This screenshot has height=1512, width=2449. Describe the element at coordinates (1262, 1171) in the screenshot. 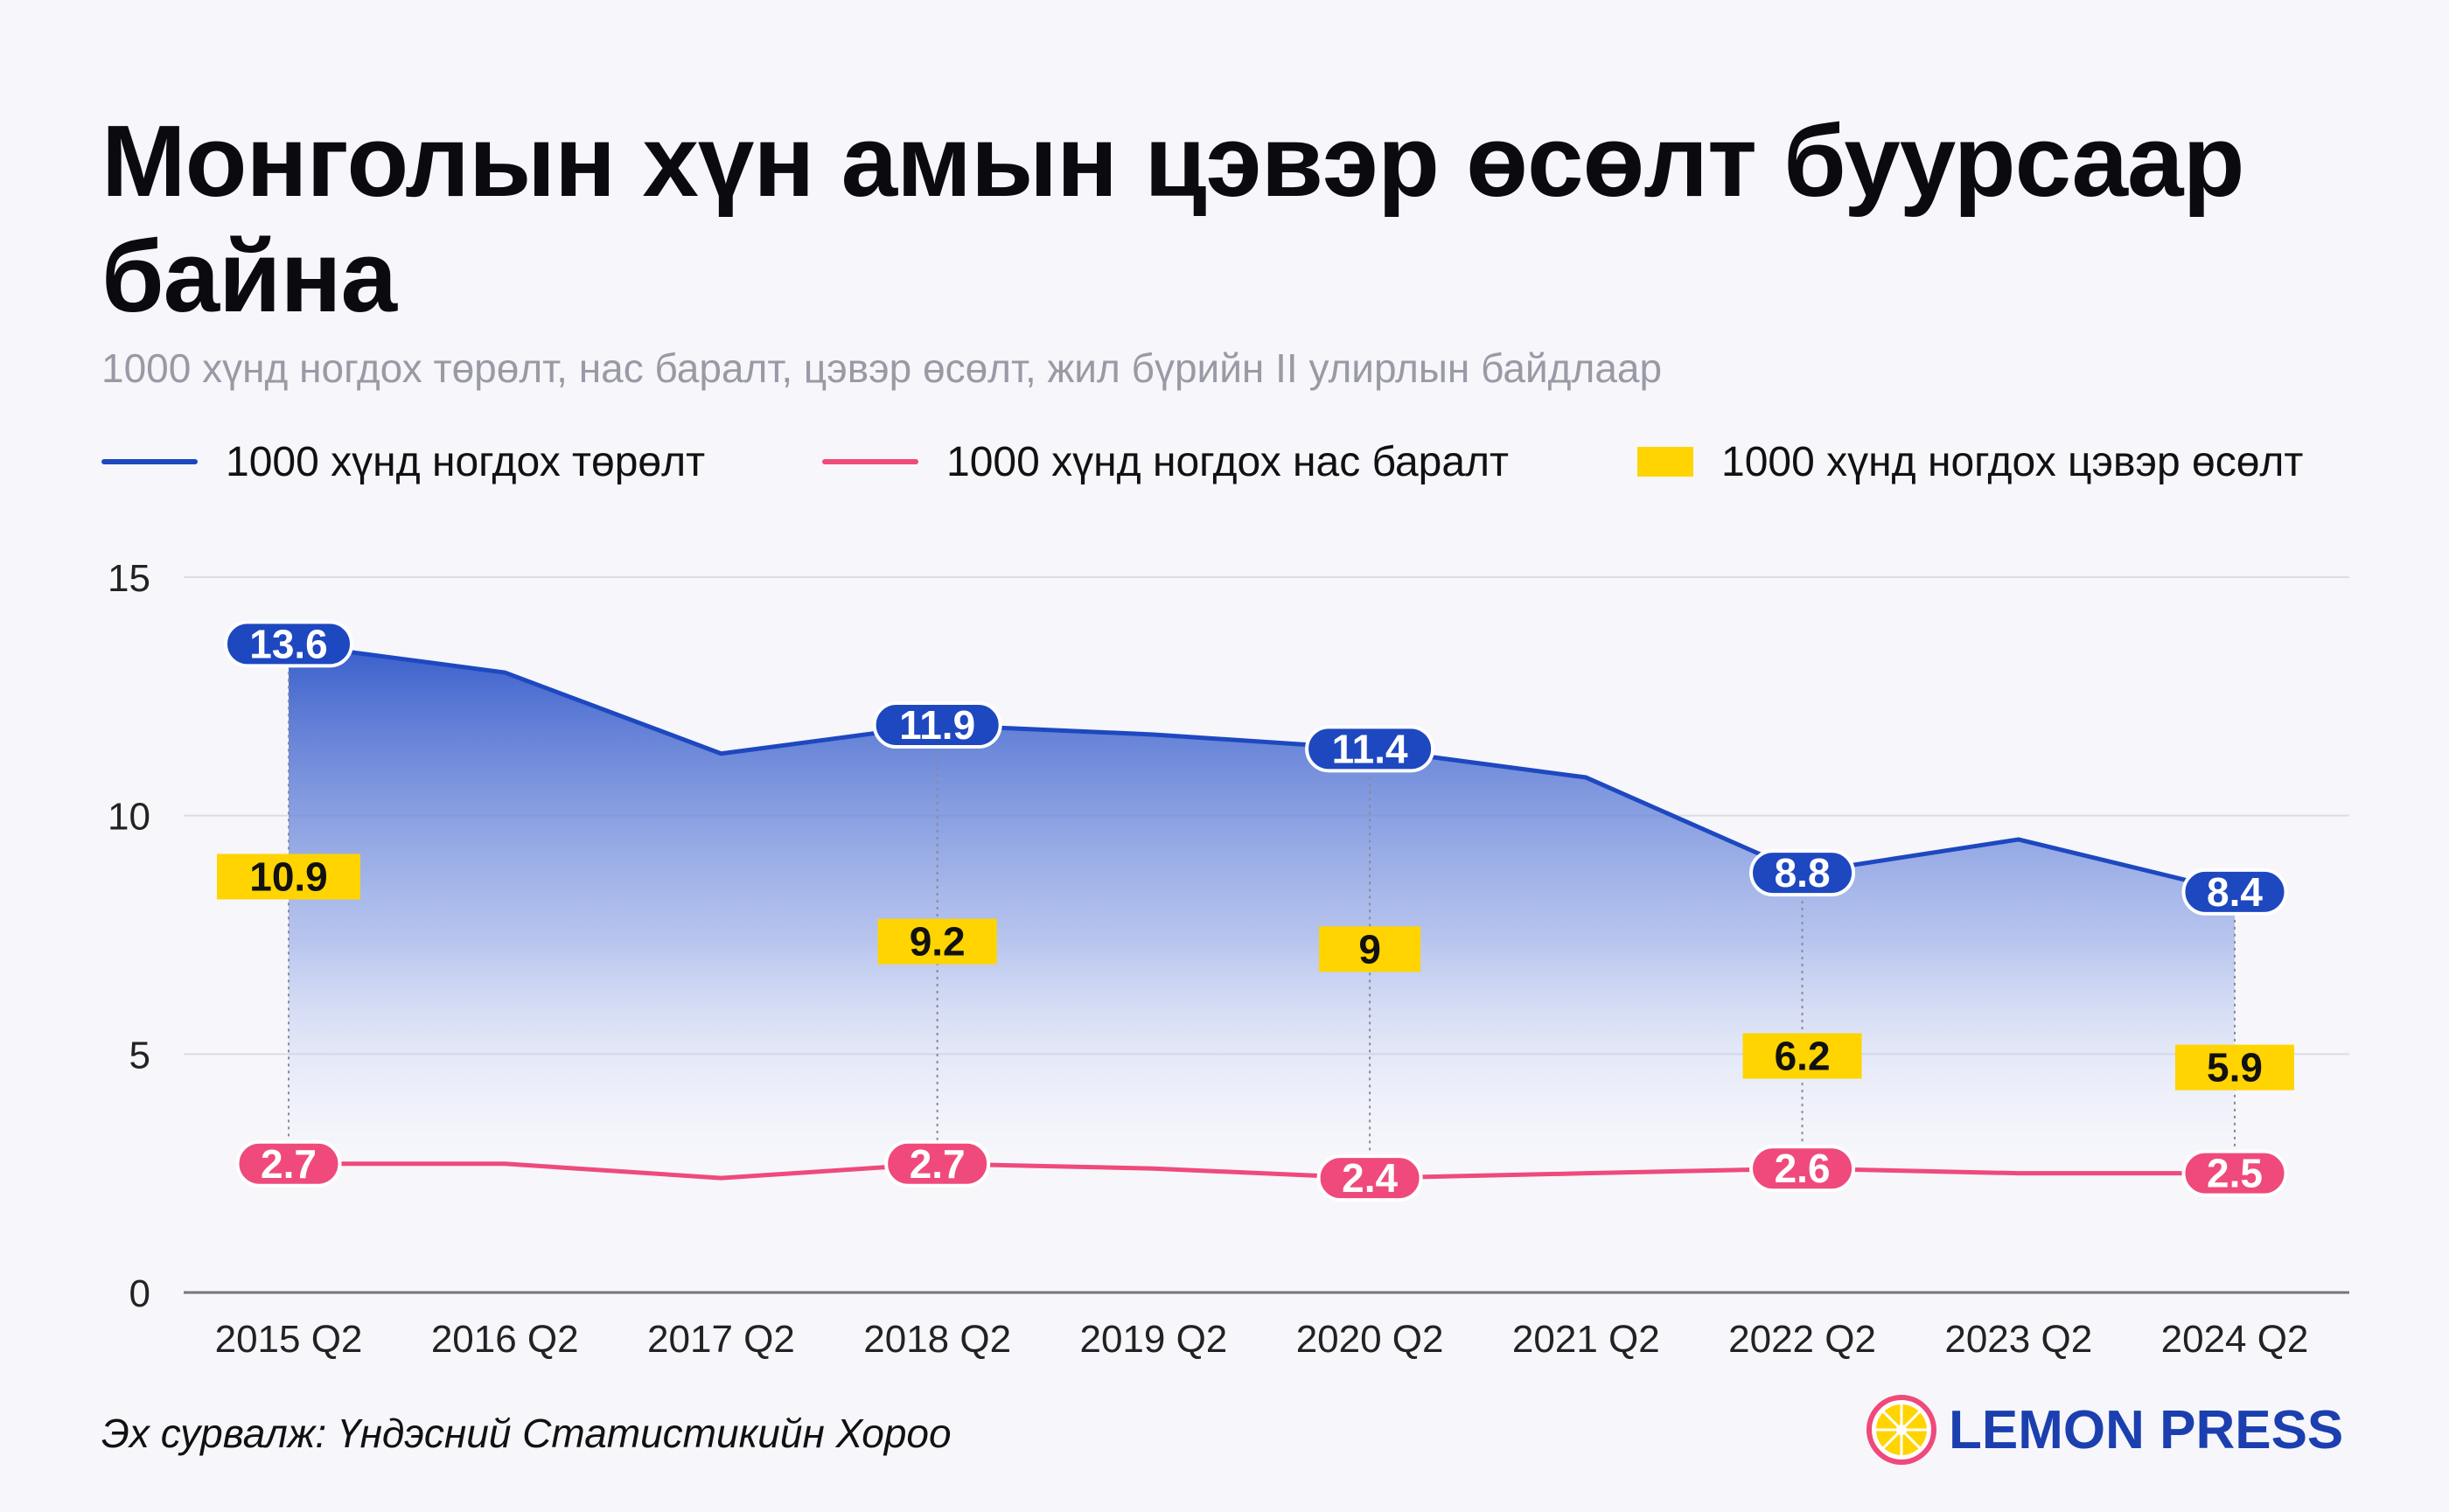

I see `deaths-line` at that location.